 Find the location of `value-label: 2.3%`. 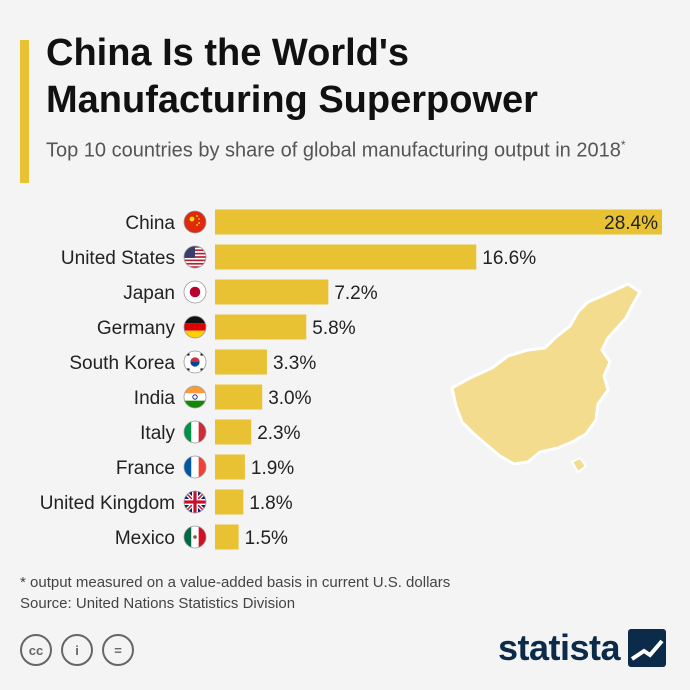

value-label: 2.3% is located at coordinates (278, 433).